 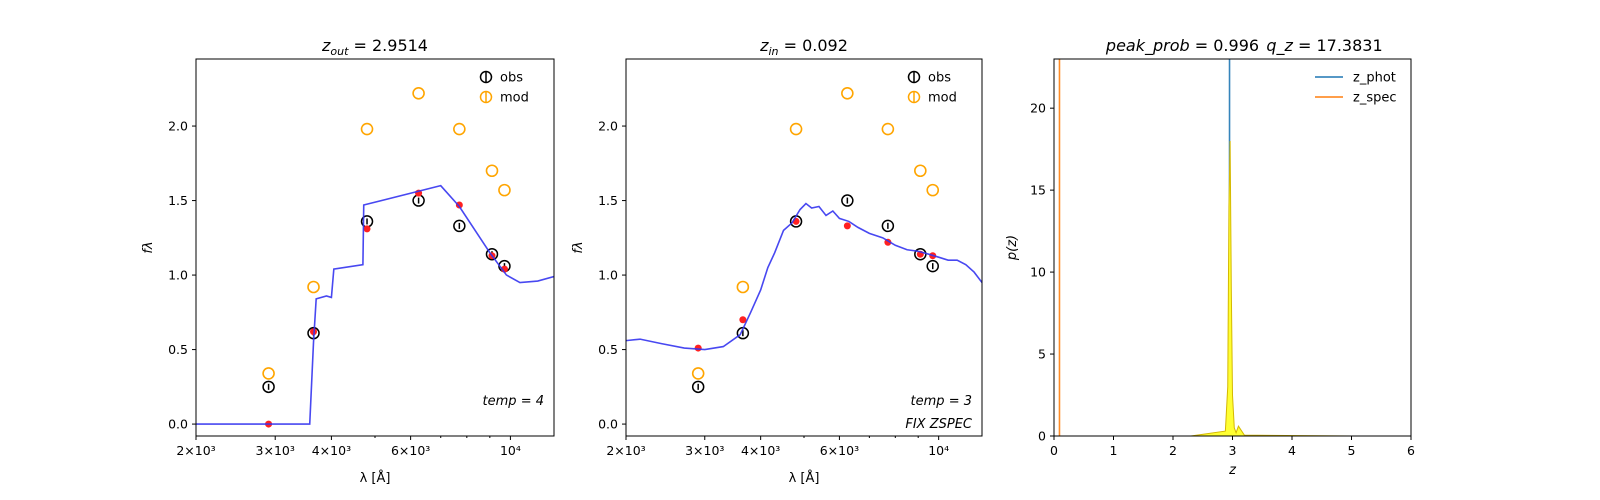 I want to click on y-tick-label: 5, so click(x=1042, y=354).